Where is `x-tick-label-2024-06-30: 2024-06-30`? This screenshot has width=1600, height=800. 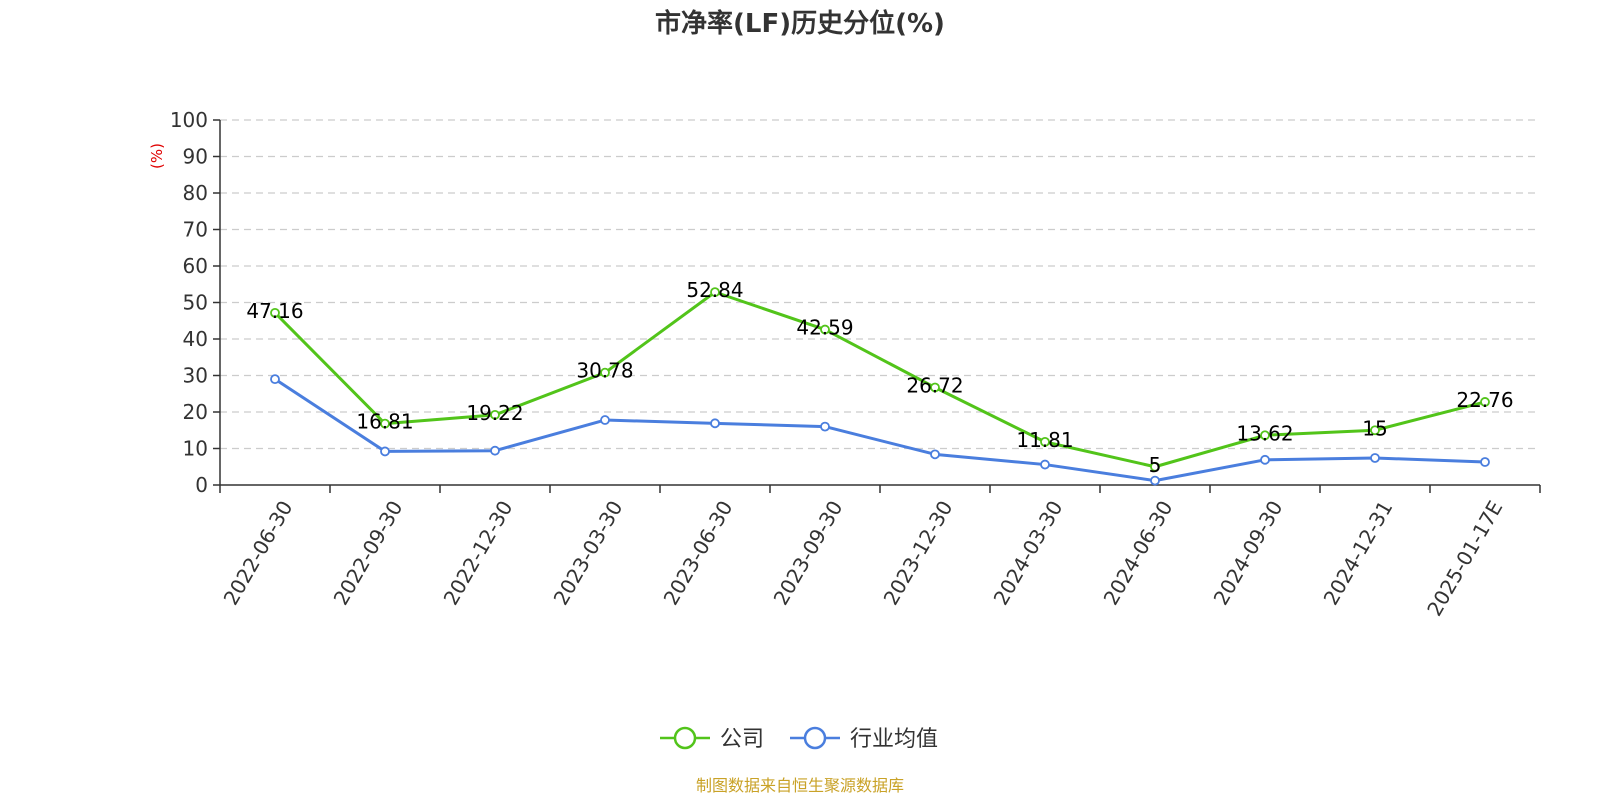 x-tick-label-2024-06-30: 2024-06-30 is located at coordinates (1138, 553).